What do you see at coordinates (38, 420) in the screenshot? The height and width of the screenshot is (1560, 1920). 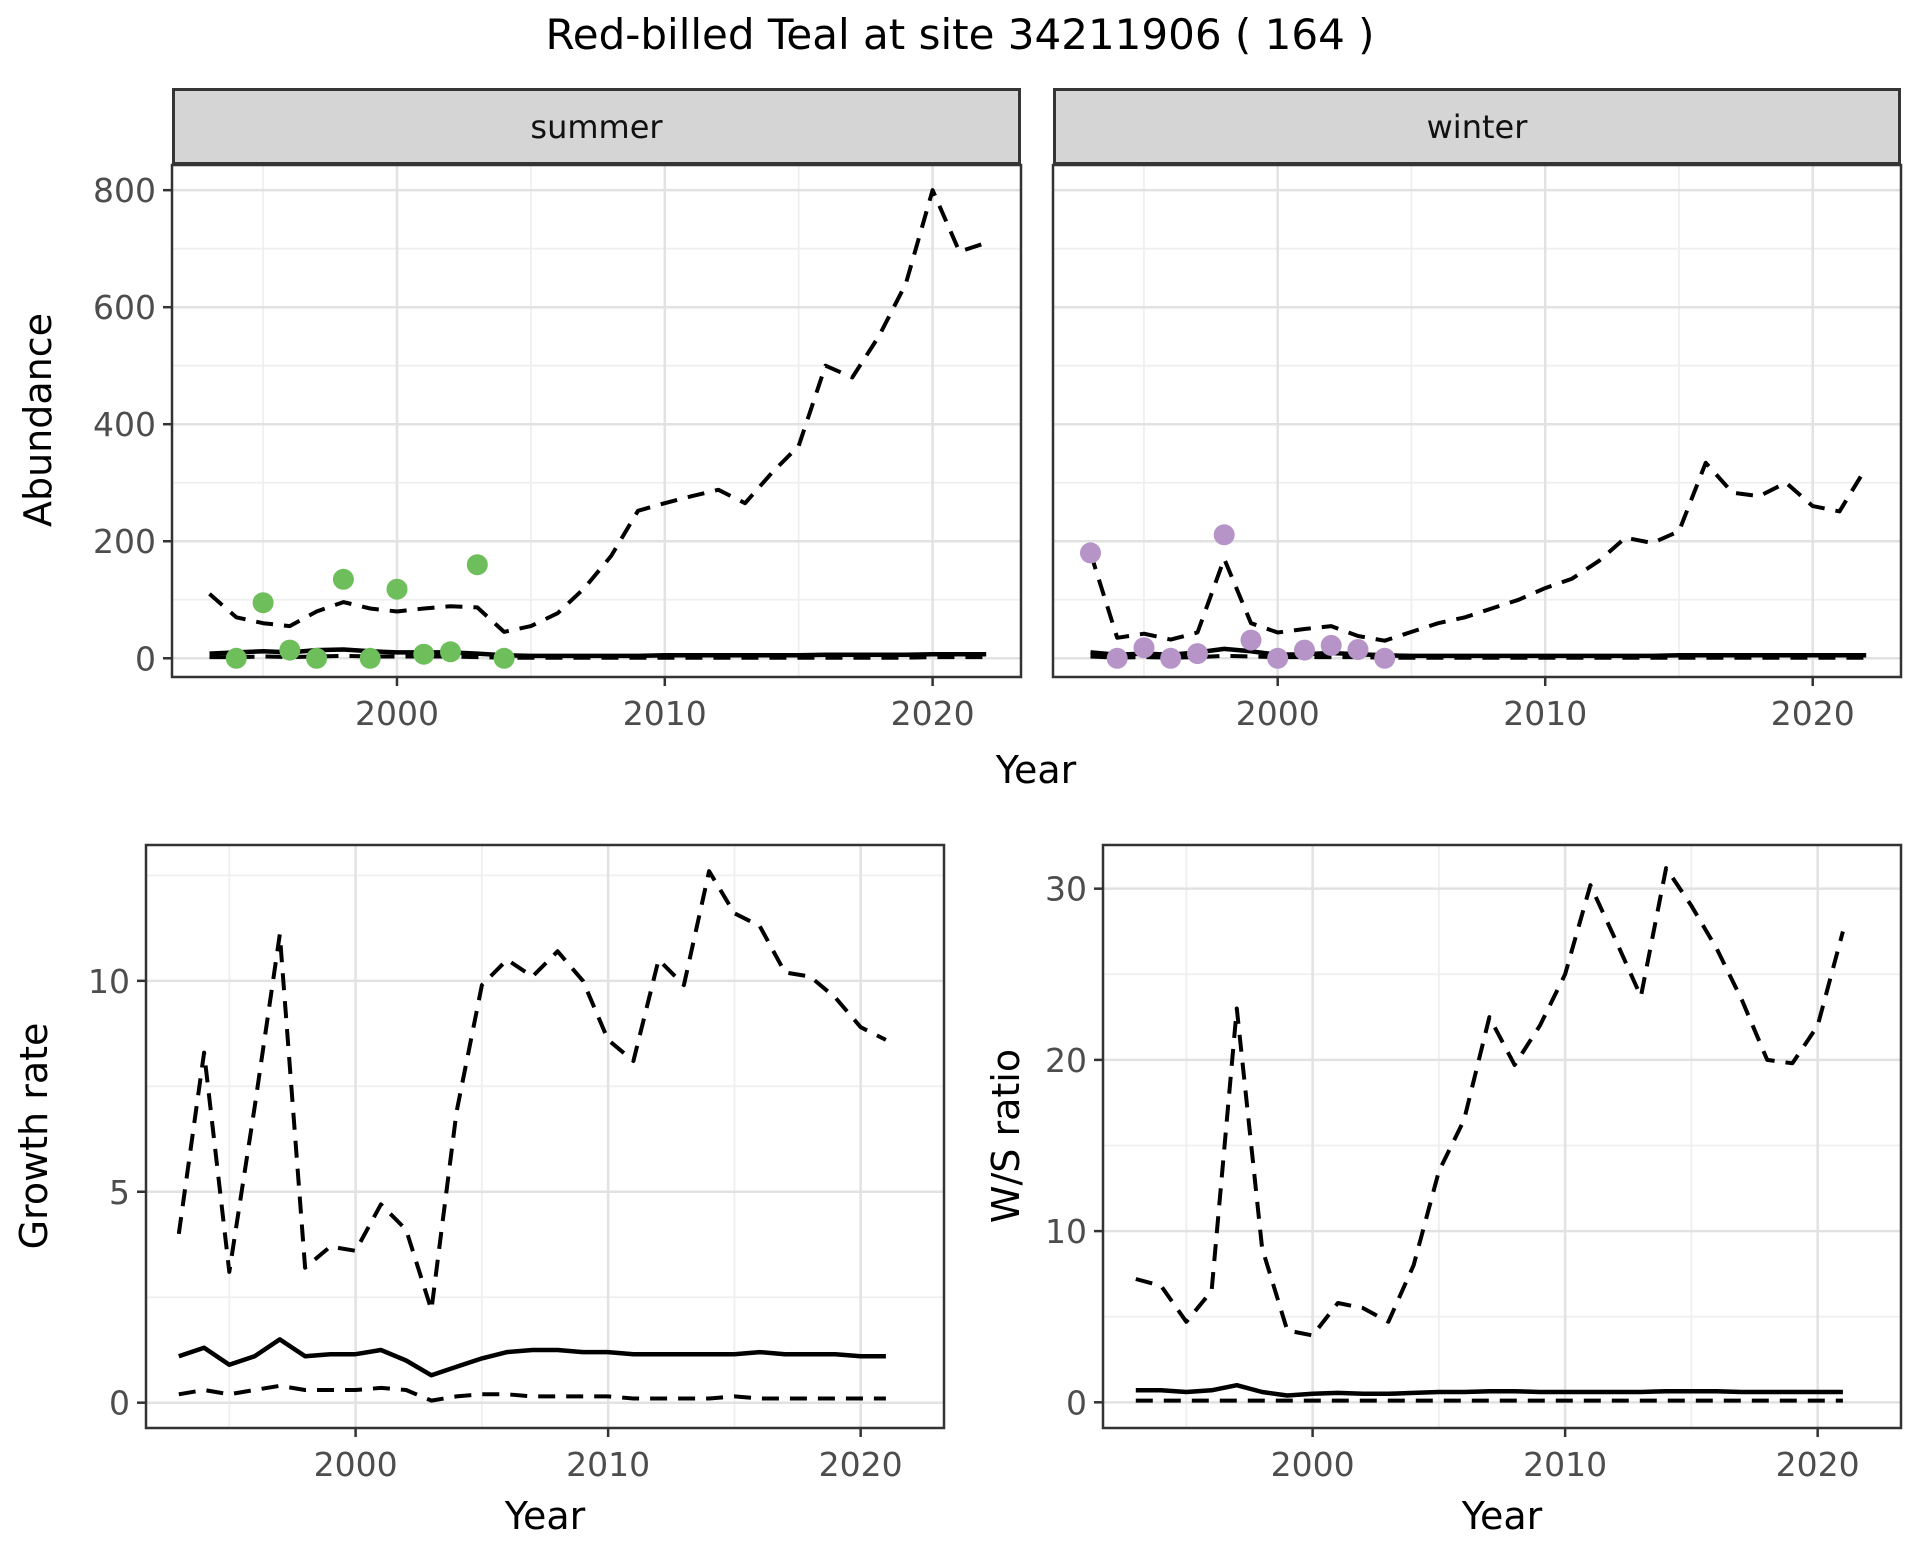 I see `abundance-axis-label: Abundance` at bounding box center [38, 420].